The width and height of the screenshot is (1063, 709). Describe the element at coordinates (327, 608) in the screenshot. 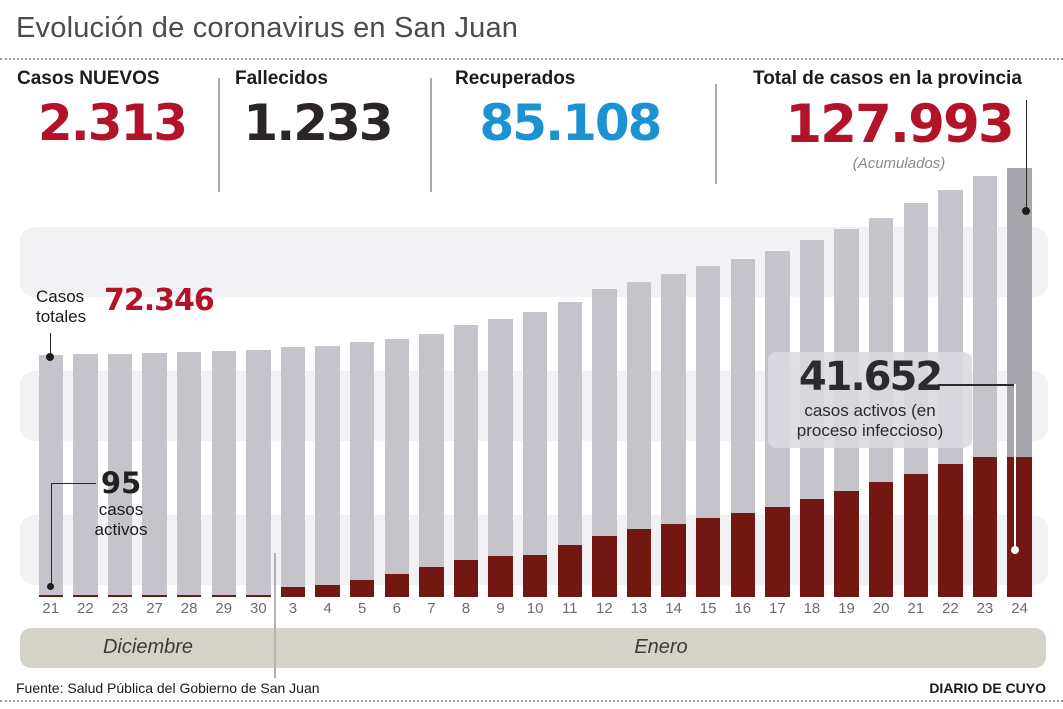

I see `x-tick-label: 4` at that location.